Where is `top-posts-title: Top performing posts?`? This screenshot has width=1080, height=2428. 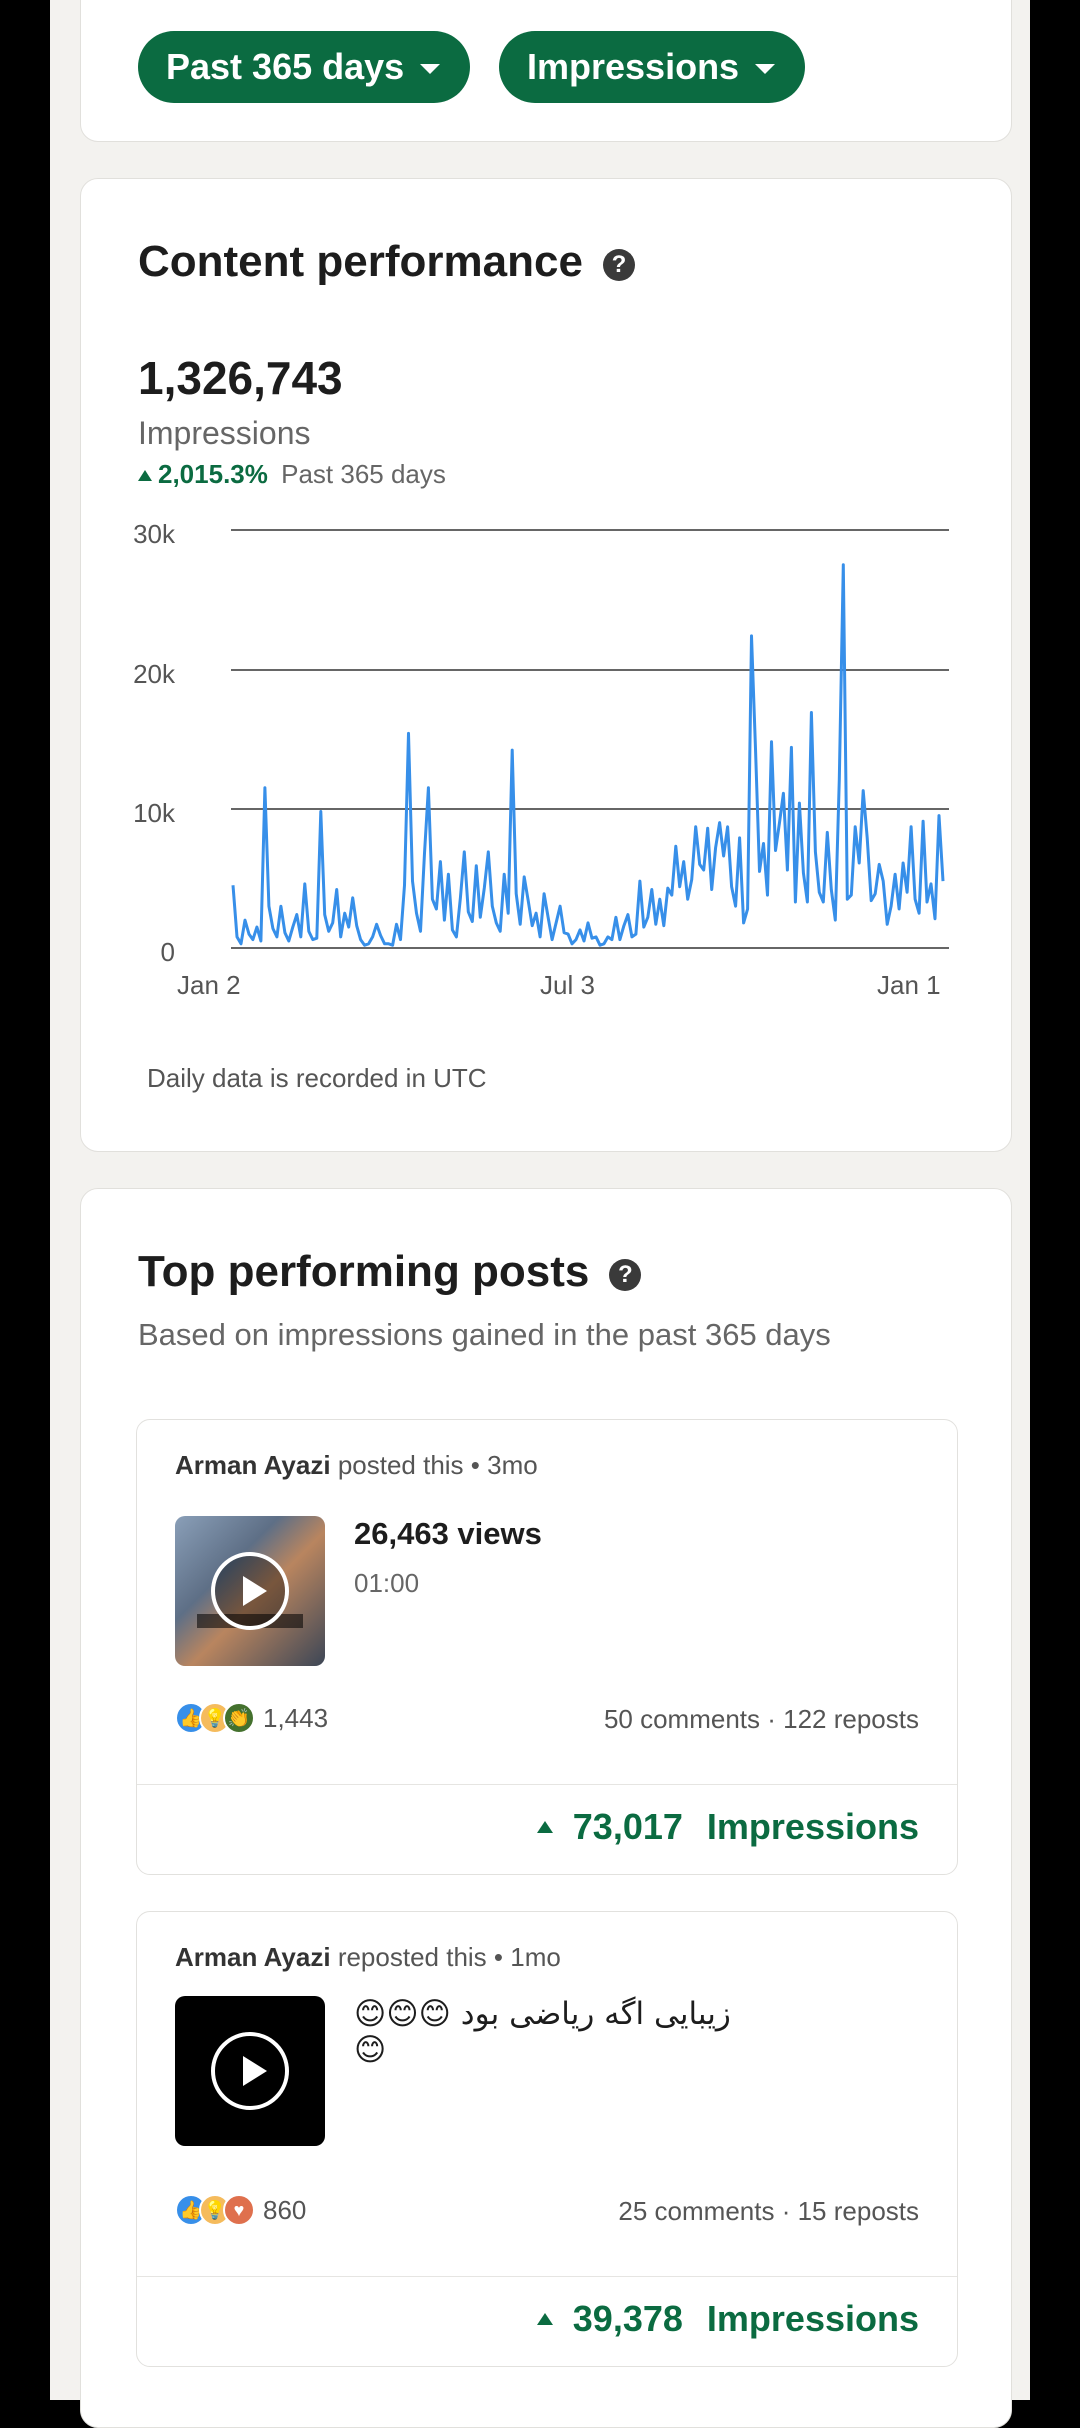
top-posts-title: Top performing posts? is located at coordinates (390, 1272).